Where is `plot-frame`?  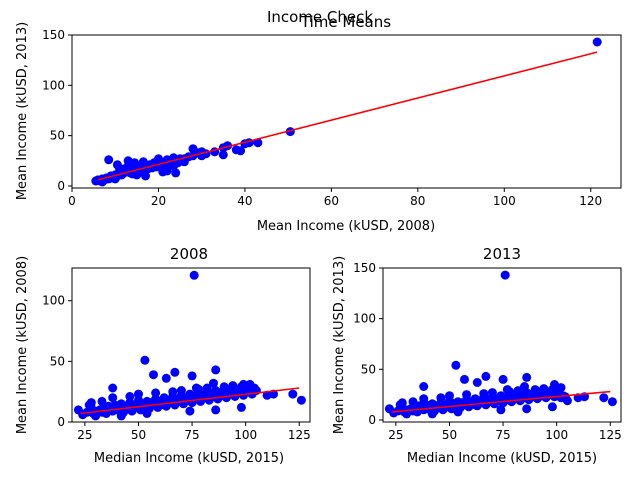
plot-frame is located at coordinates (191, 345).